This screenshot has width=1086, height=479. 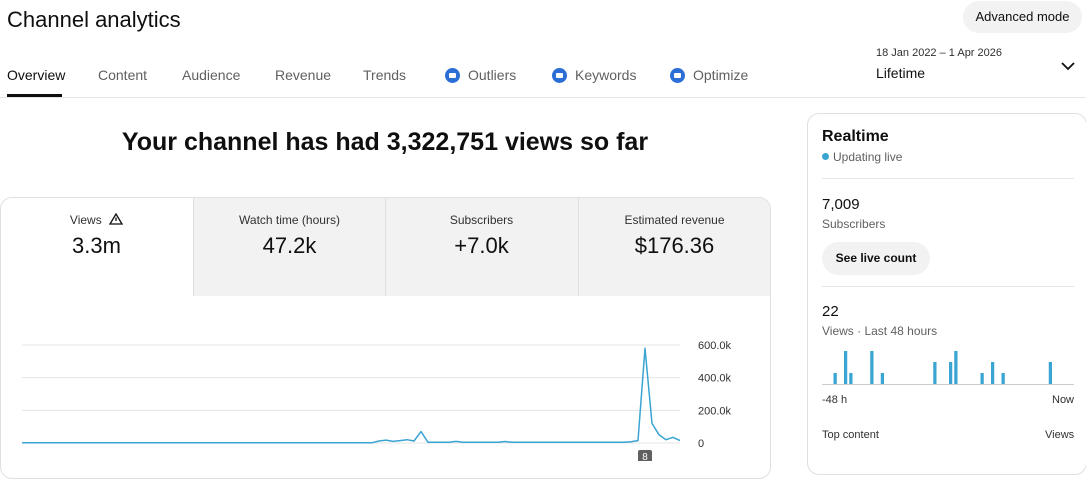 What do you see at coordinates (34, 95) in the screenshot?
I see `tab-indicator` at bounding box center [34, 95].